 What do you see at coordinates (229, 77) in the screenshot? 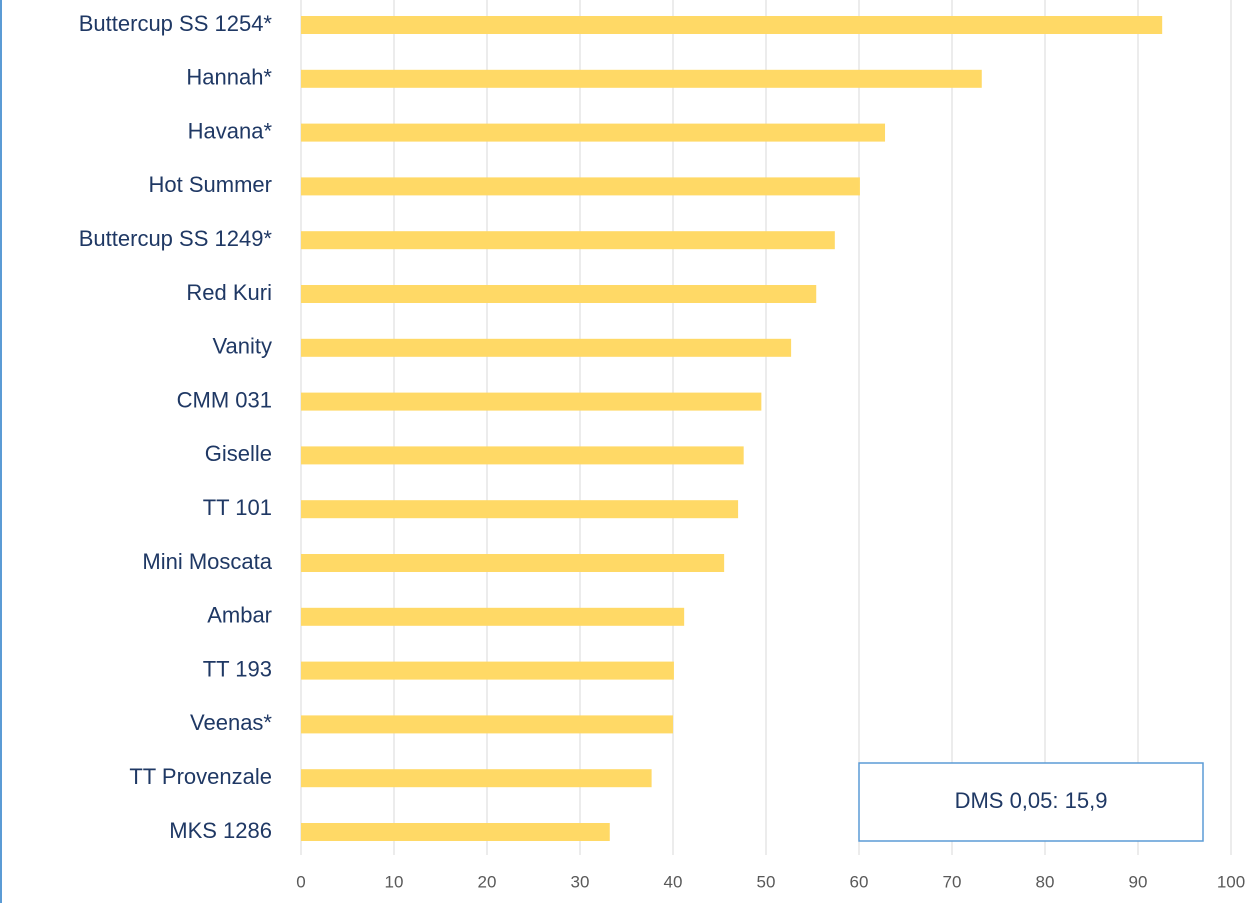
I see `y-tick-label: Hannah*` at bounding box center [229, 77].